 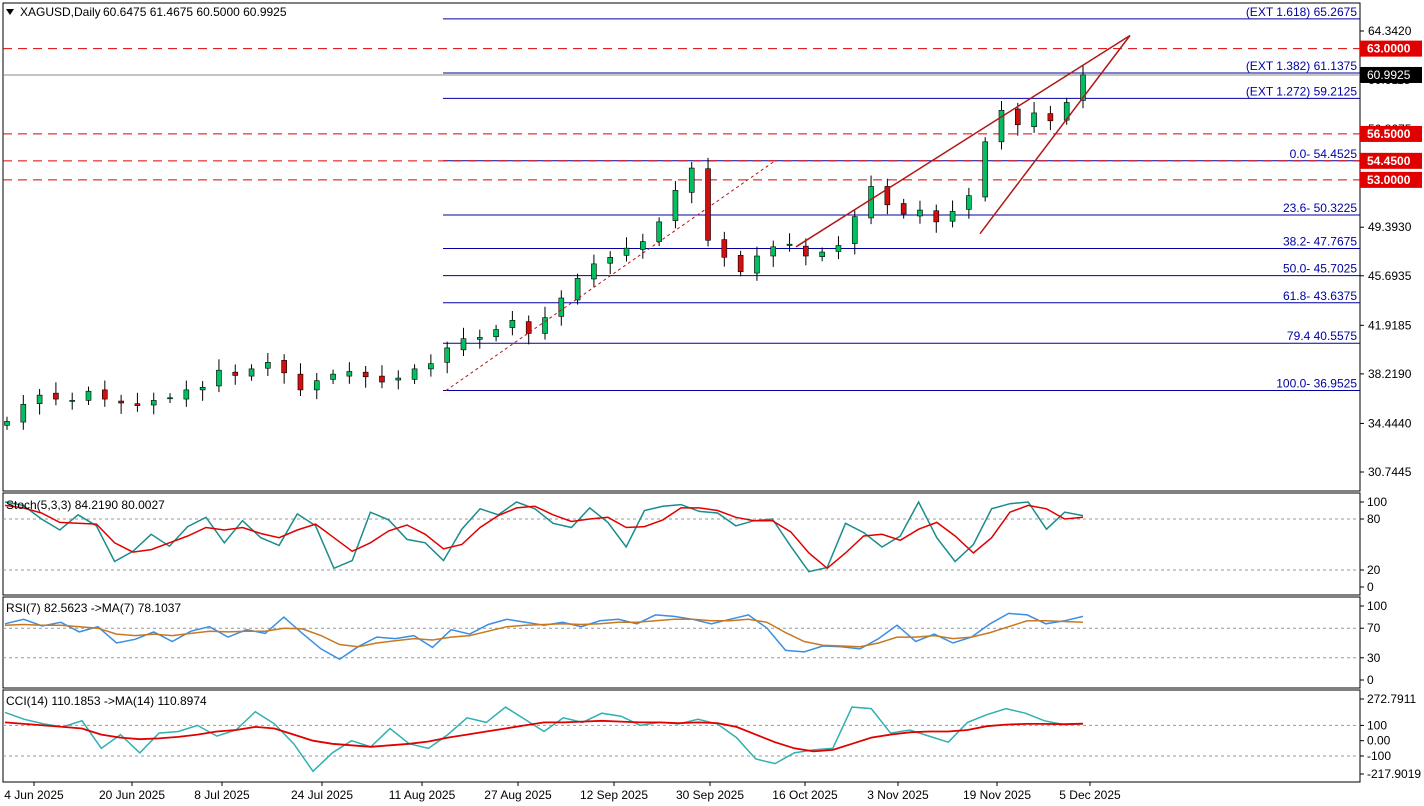 I want to click on indicator-tick-label: 70, so click(x=1374, y=628).